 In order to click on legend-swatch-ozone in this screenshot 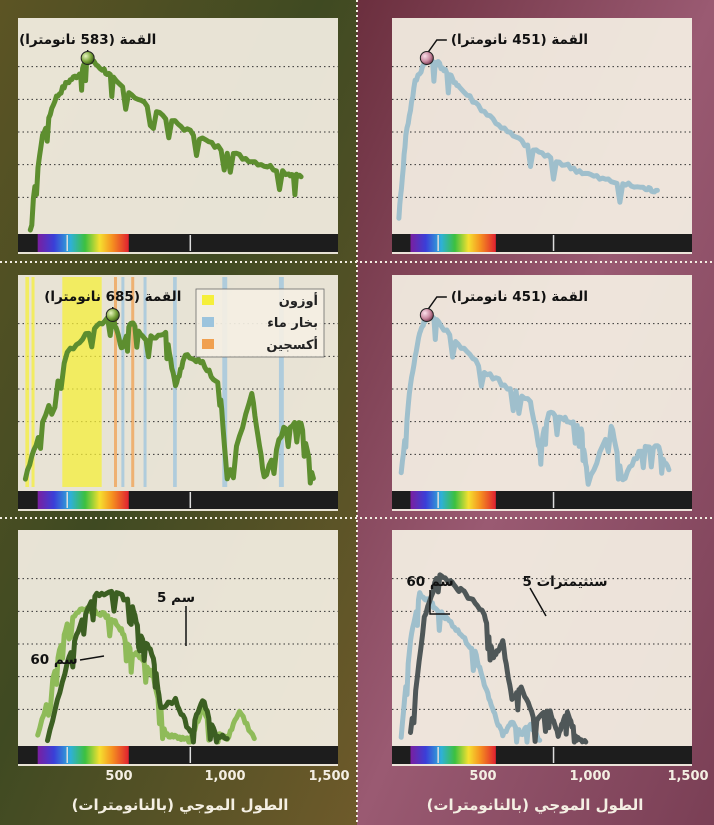, I will do `click(208, 300)`.